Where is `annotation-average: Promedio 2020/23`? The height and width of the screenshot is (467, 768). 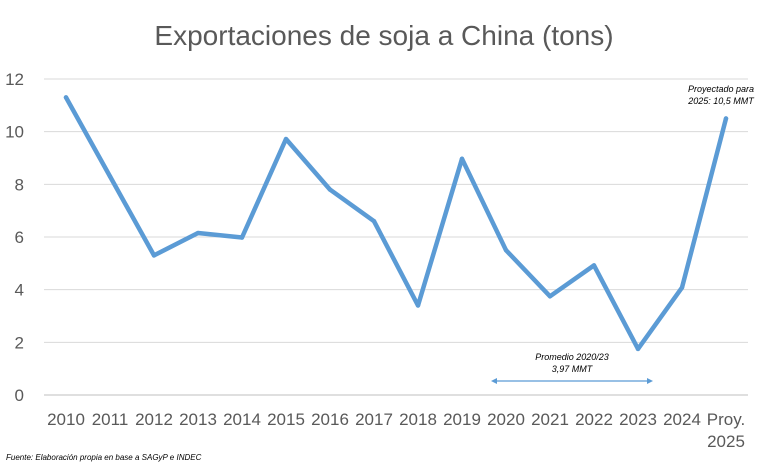 annotation-average: Promedio 2020/23 is located at coordinates (572, 357).